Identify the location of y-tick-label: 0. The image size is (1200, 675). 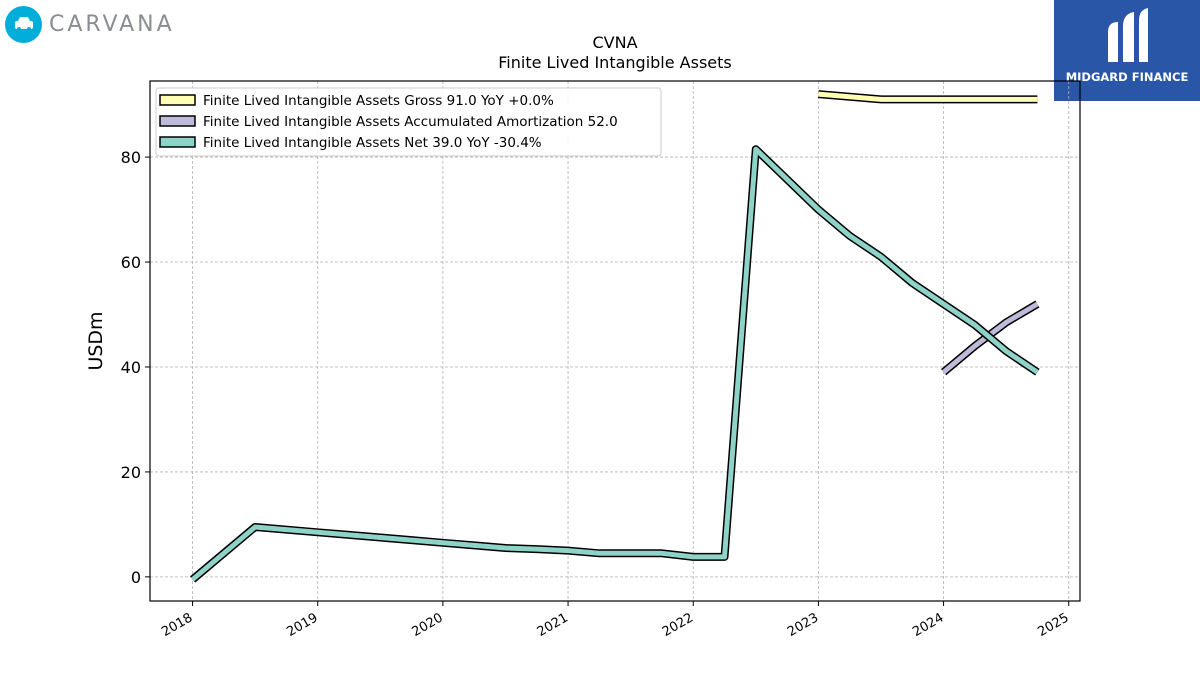
(136, 577).